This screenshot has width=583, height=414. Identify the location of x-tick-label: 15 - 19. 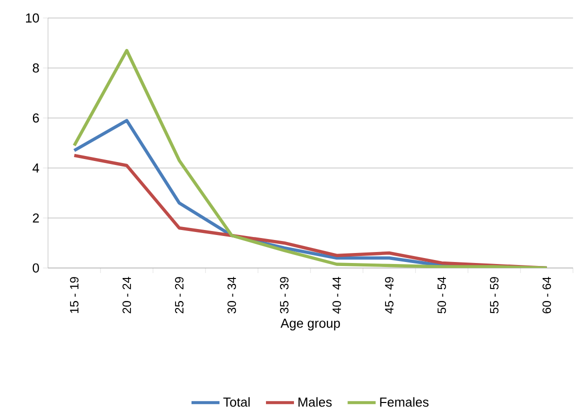
(74, 295).